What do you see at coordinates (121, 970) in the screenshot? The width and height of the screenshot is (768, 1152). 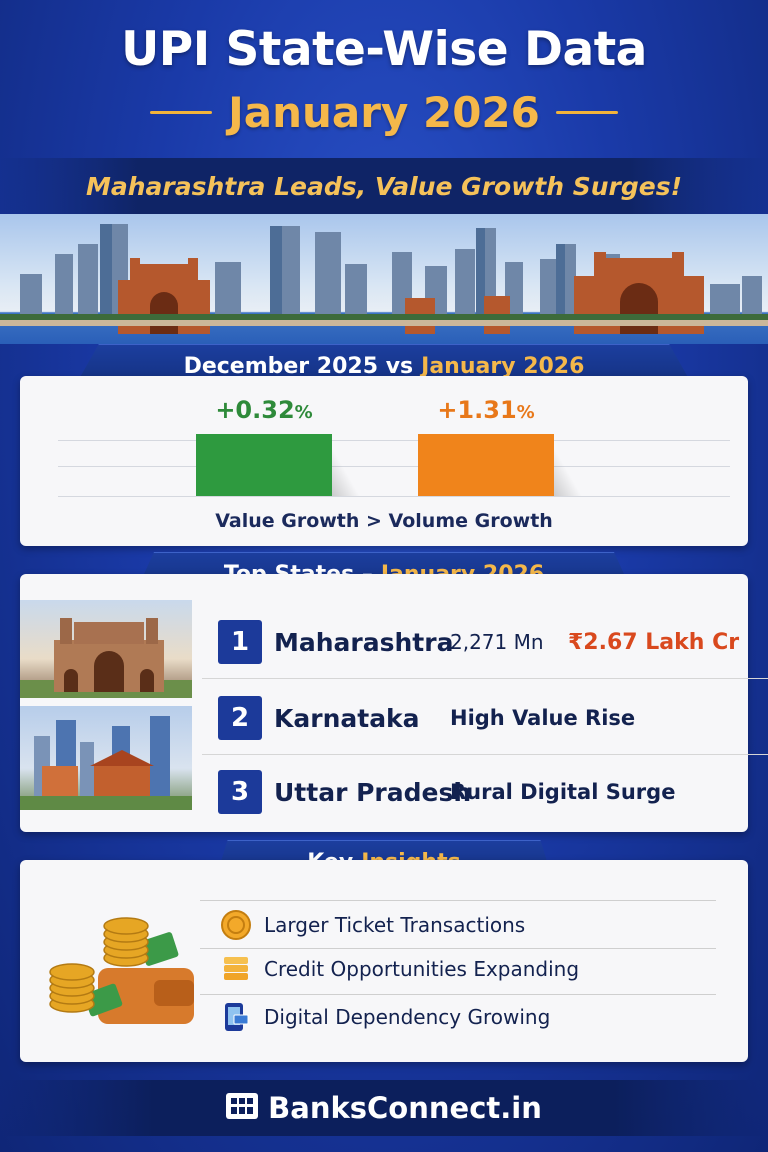 I see `coins-wallet-illustration` at bounding box center [121, 970].